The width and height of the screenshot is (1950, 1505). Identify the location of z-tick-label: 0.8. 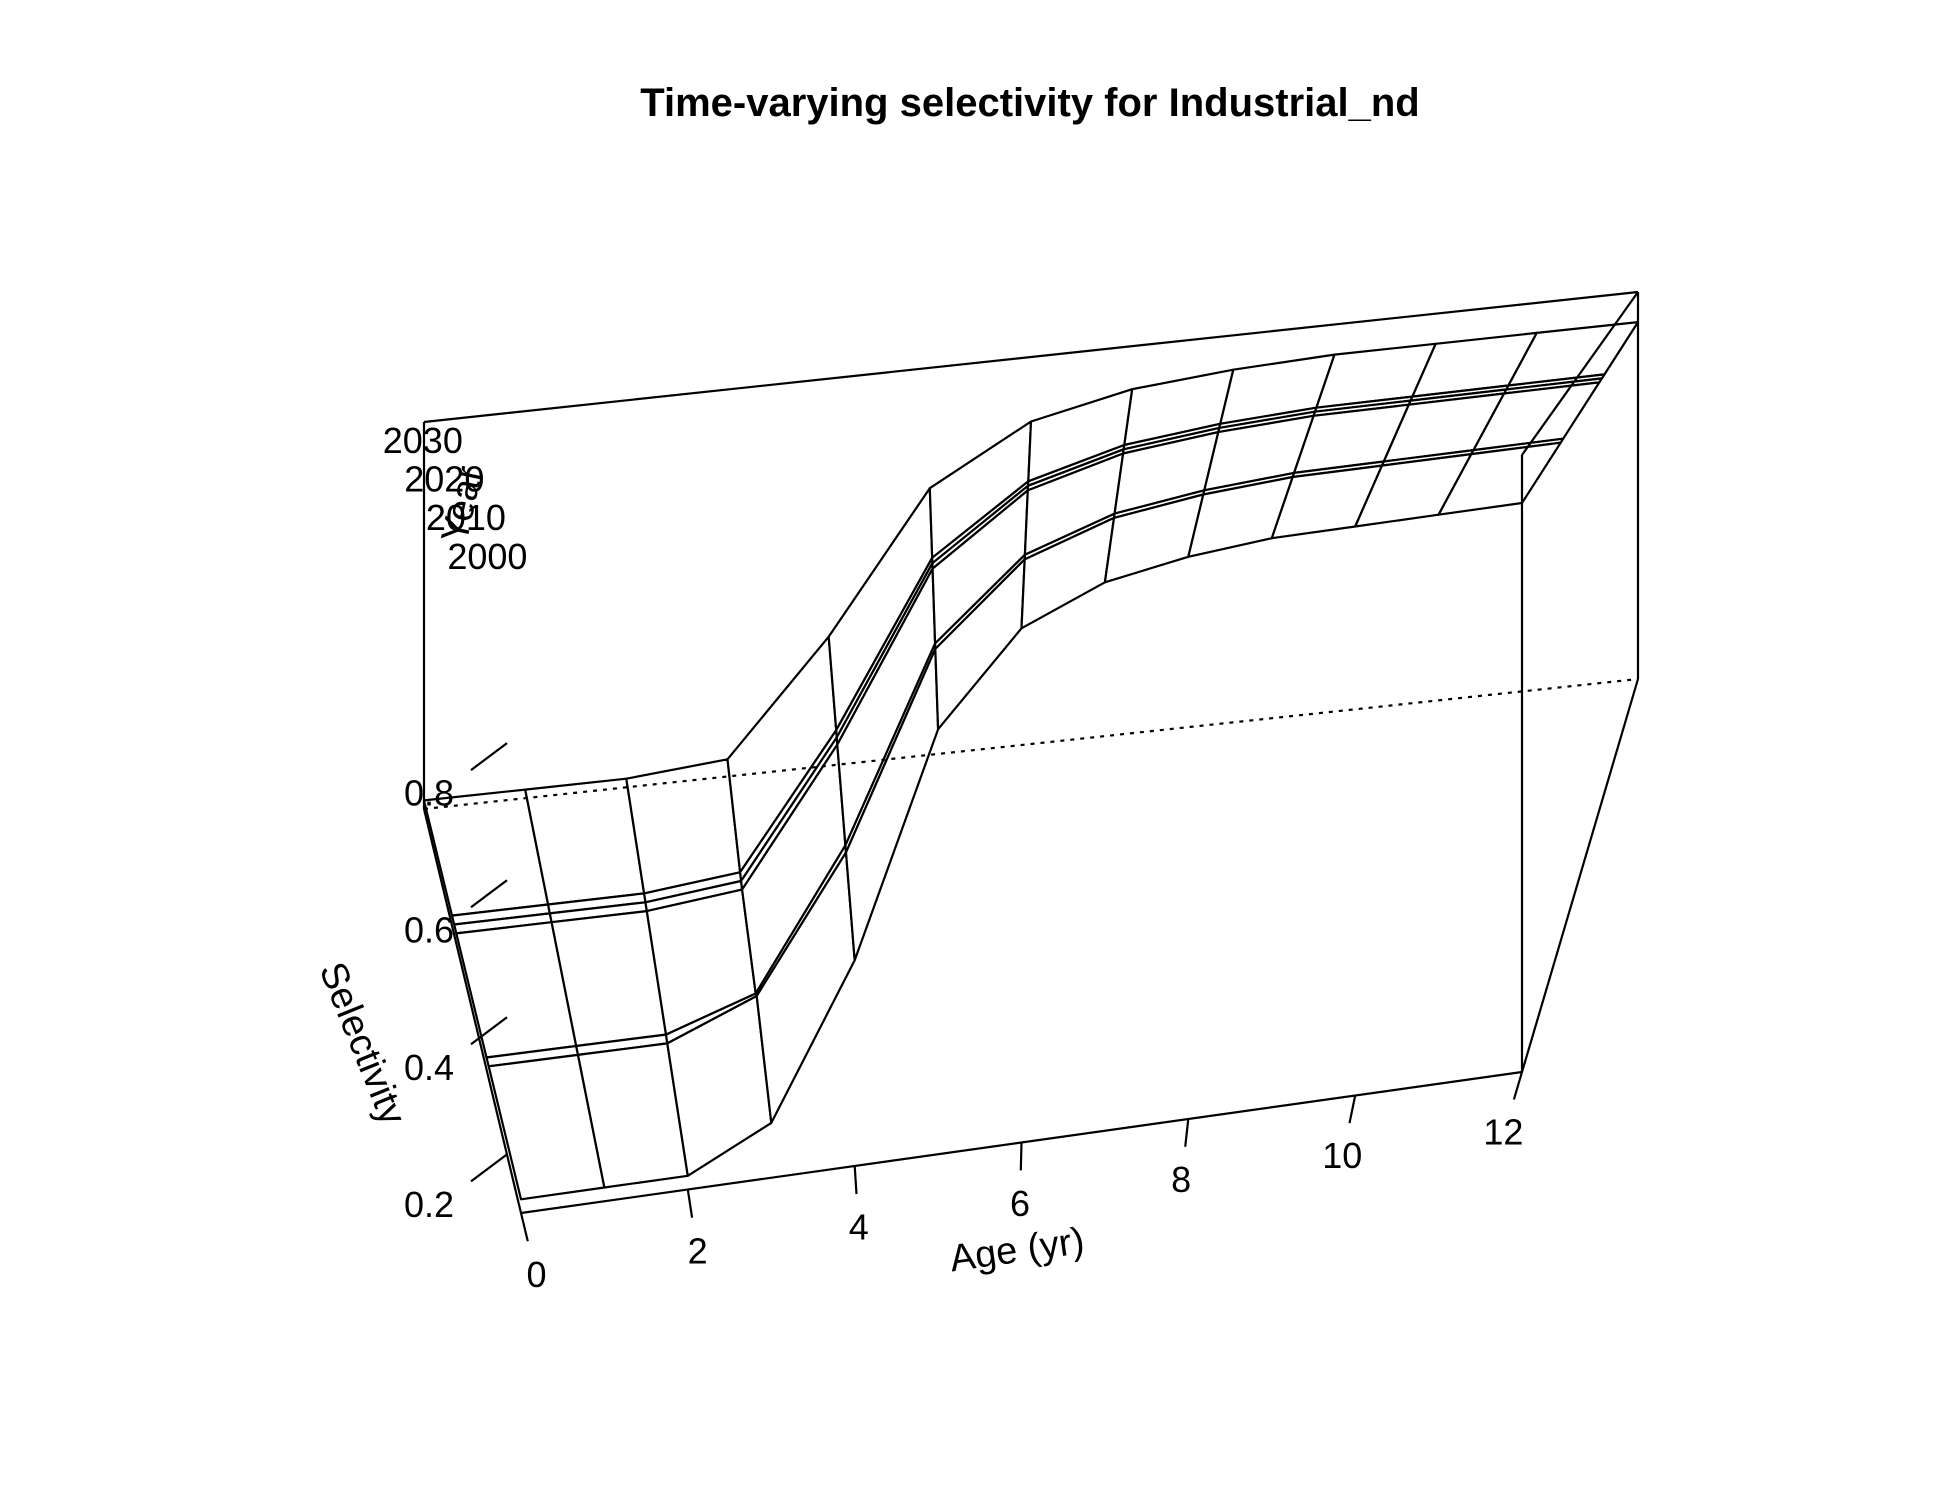
(429, 793).